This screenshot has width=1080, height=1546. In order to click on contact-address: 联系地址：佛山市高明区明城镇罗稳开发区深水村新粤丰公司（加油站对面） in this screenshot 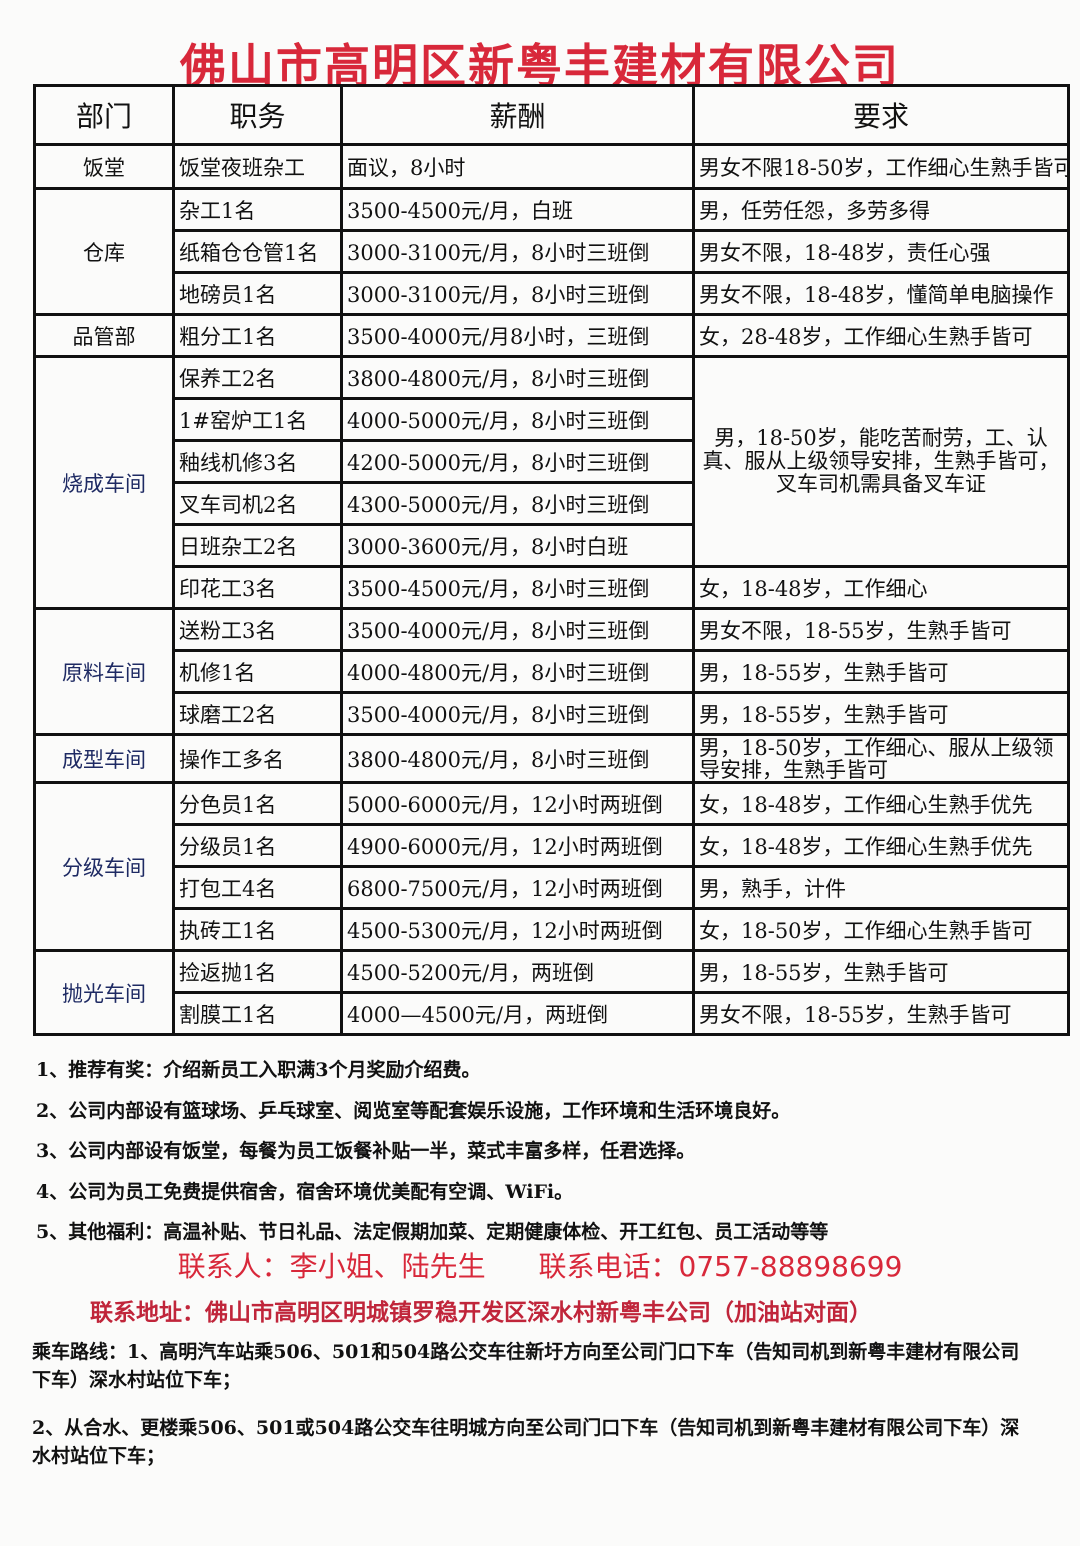, I will do `click(481, 1312)`.